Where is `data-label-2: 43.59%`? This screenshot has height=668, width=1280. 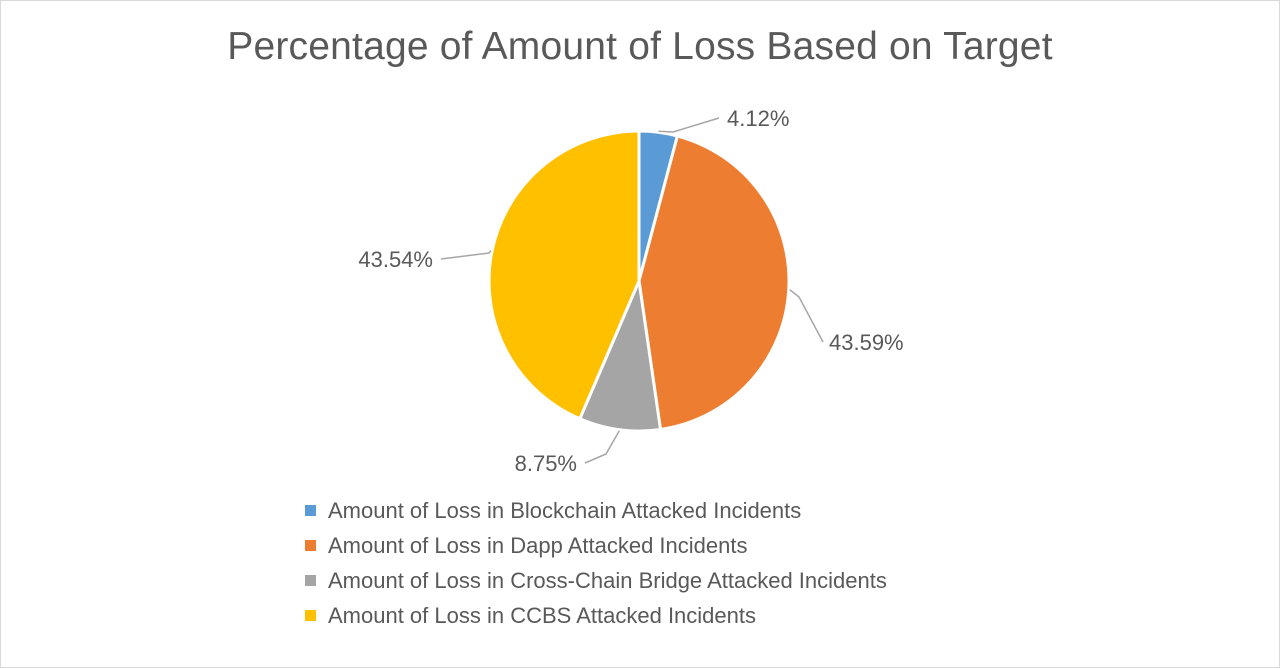
data-label-2: 43.59% is located at coordinates (866, 342).